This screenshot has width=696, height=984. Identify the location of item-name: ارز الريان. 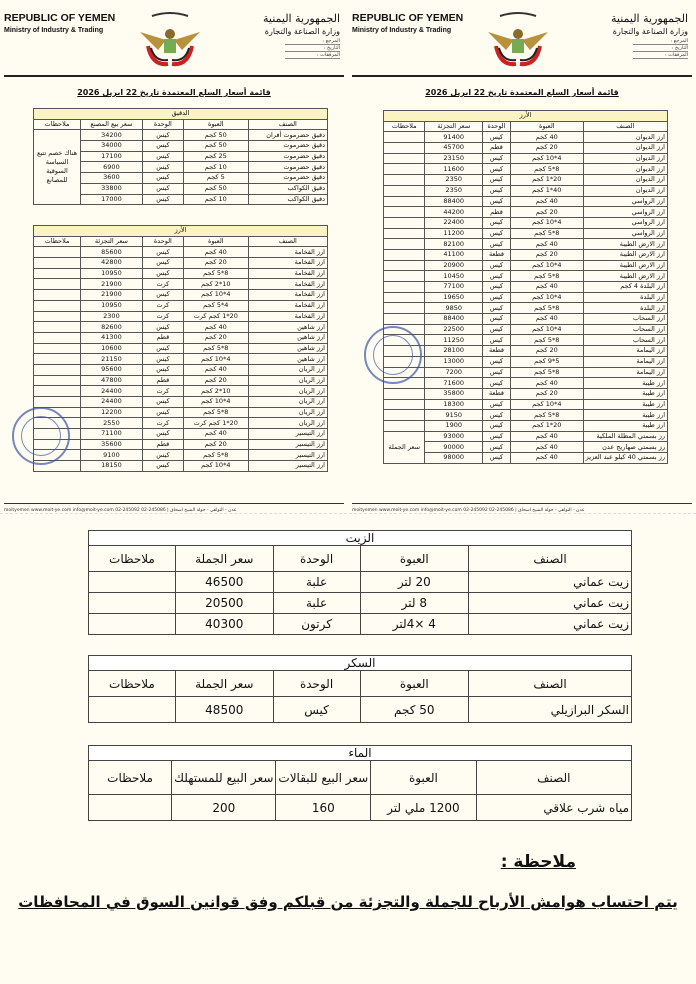
(288, 423).